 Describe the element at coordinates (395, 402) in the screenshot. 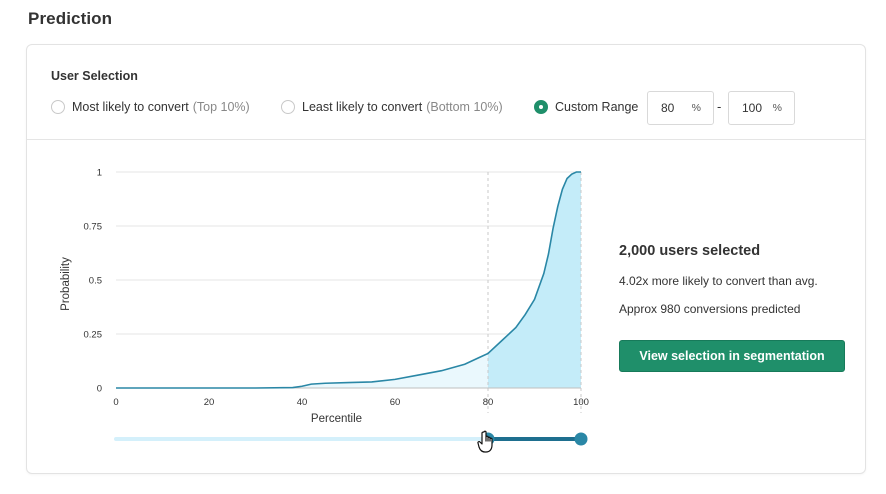

I see `x-tick-label: 60` at that location.